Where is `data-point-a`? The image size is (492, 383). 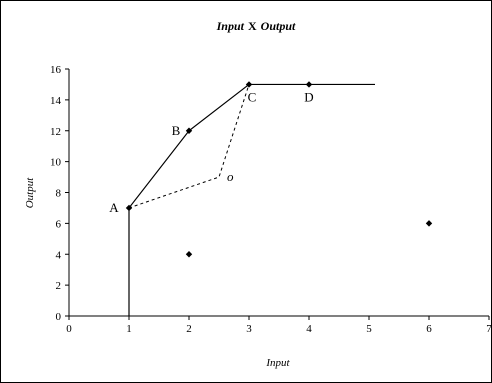 data-point-a is located at coordinates (129, 208).